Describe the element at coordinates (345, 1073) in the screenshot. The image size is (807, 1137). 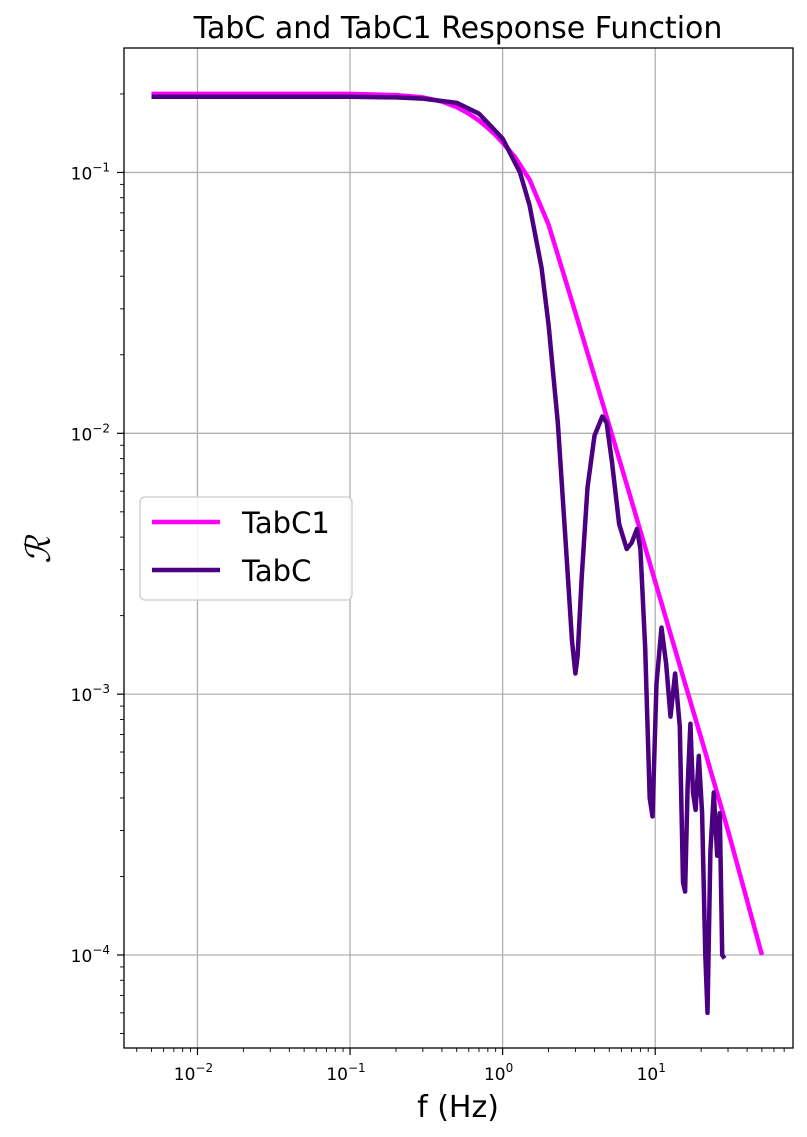
I see `x-tick-label: 10⁻¹` at that location.